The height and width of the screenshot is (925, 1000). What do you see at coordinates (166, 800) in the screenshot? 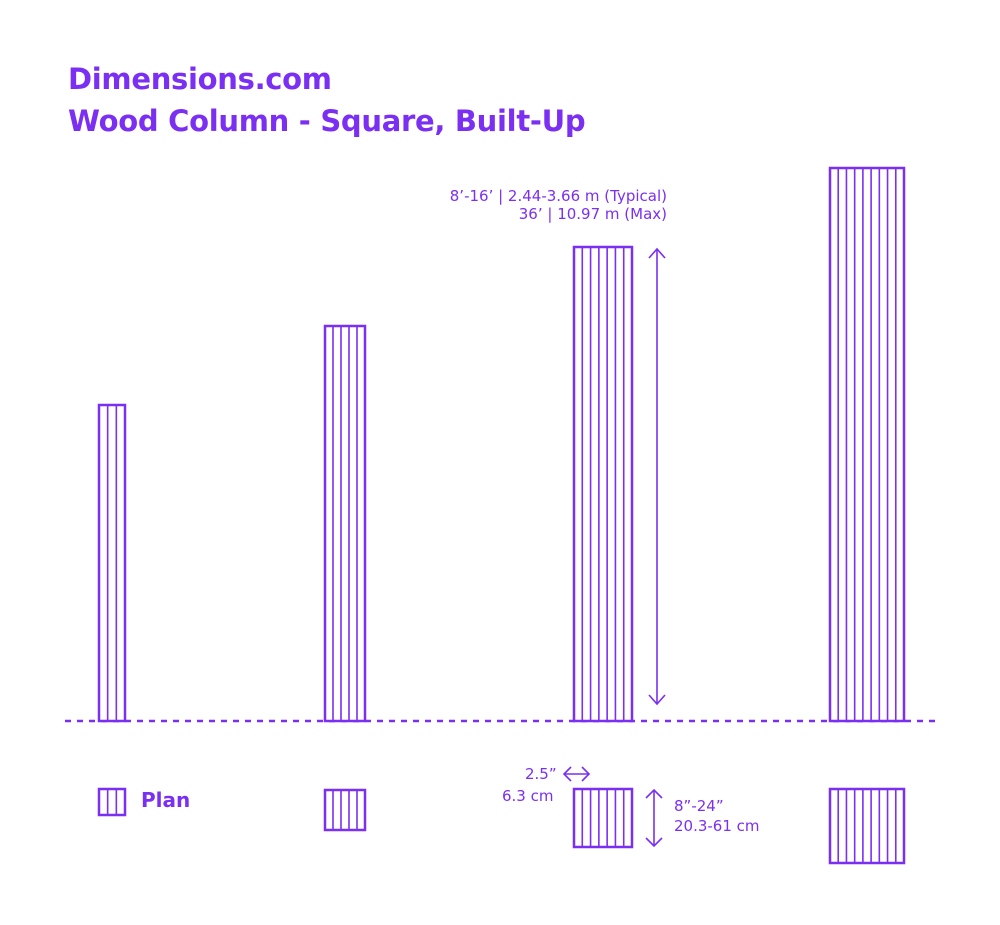
I see `plan-label: Plan` at bounding box center [166, 800].